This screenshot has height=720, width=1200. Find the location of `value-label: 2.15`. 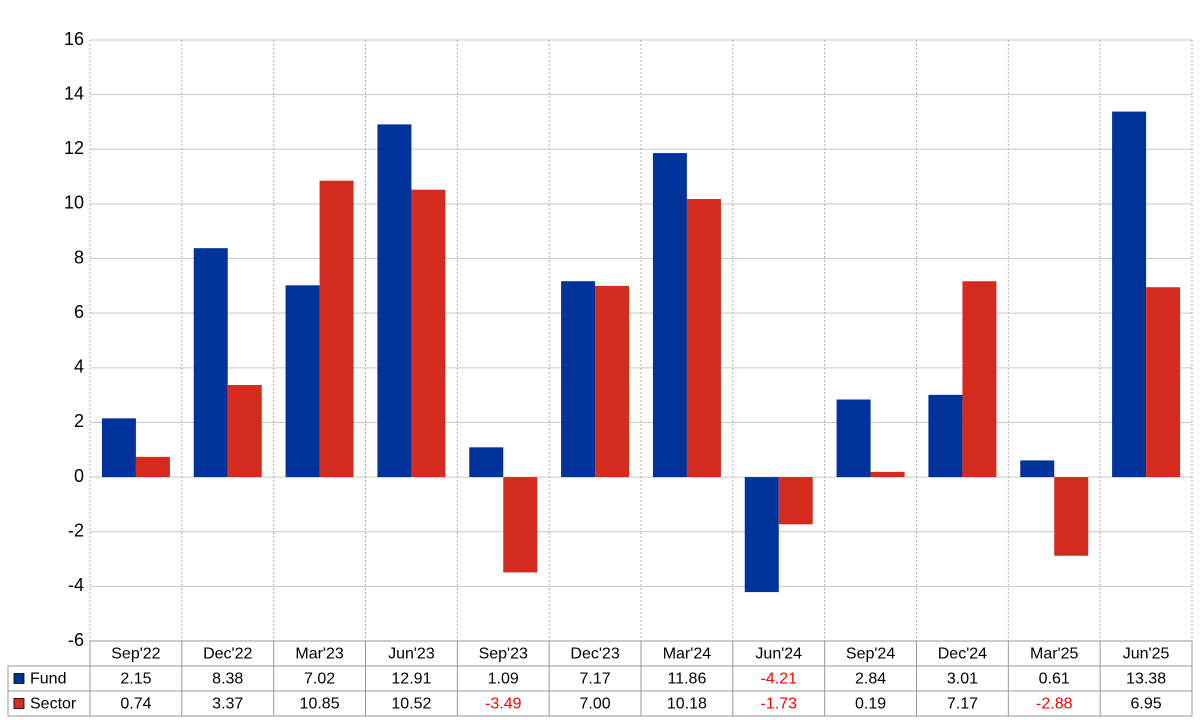

value-label: 2.15 is located at coordinates (135, 679).